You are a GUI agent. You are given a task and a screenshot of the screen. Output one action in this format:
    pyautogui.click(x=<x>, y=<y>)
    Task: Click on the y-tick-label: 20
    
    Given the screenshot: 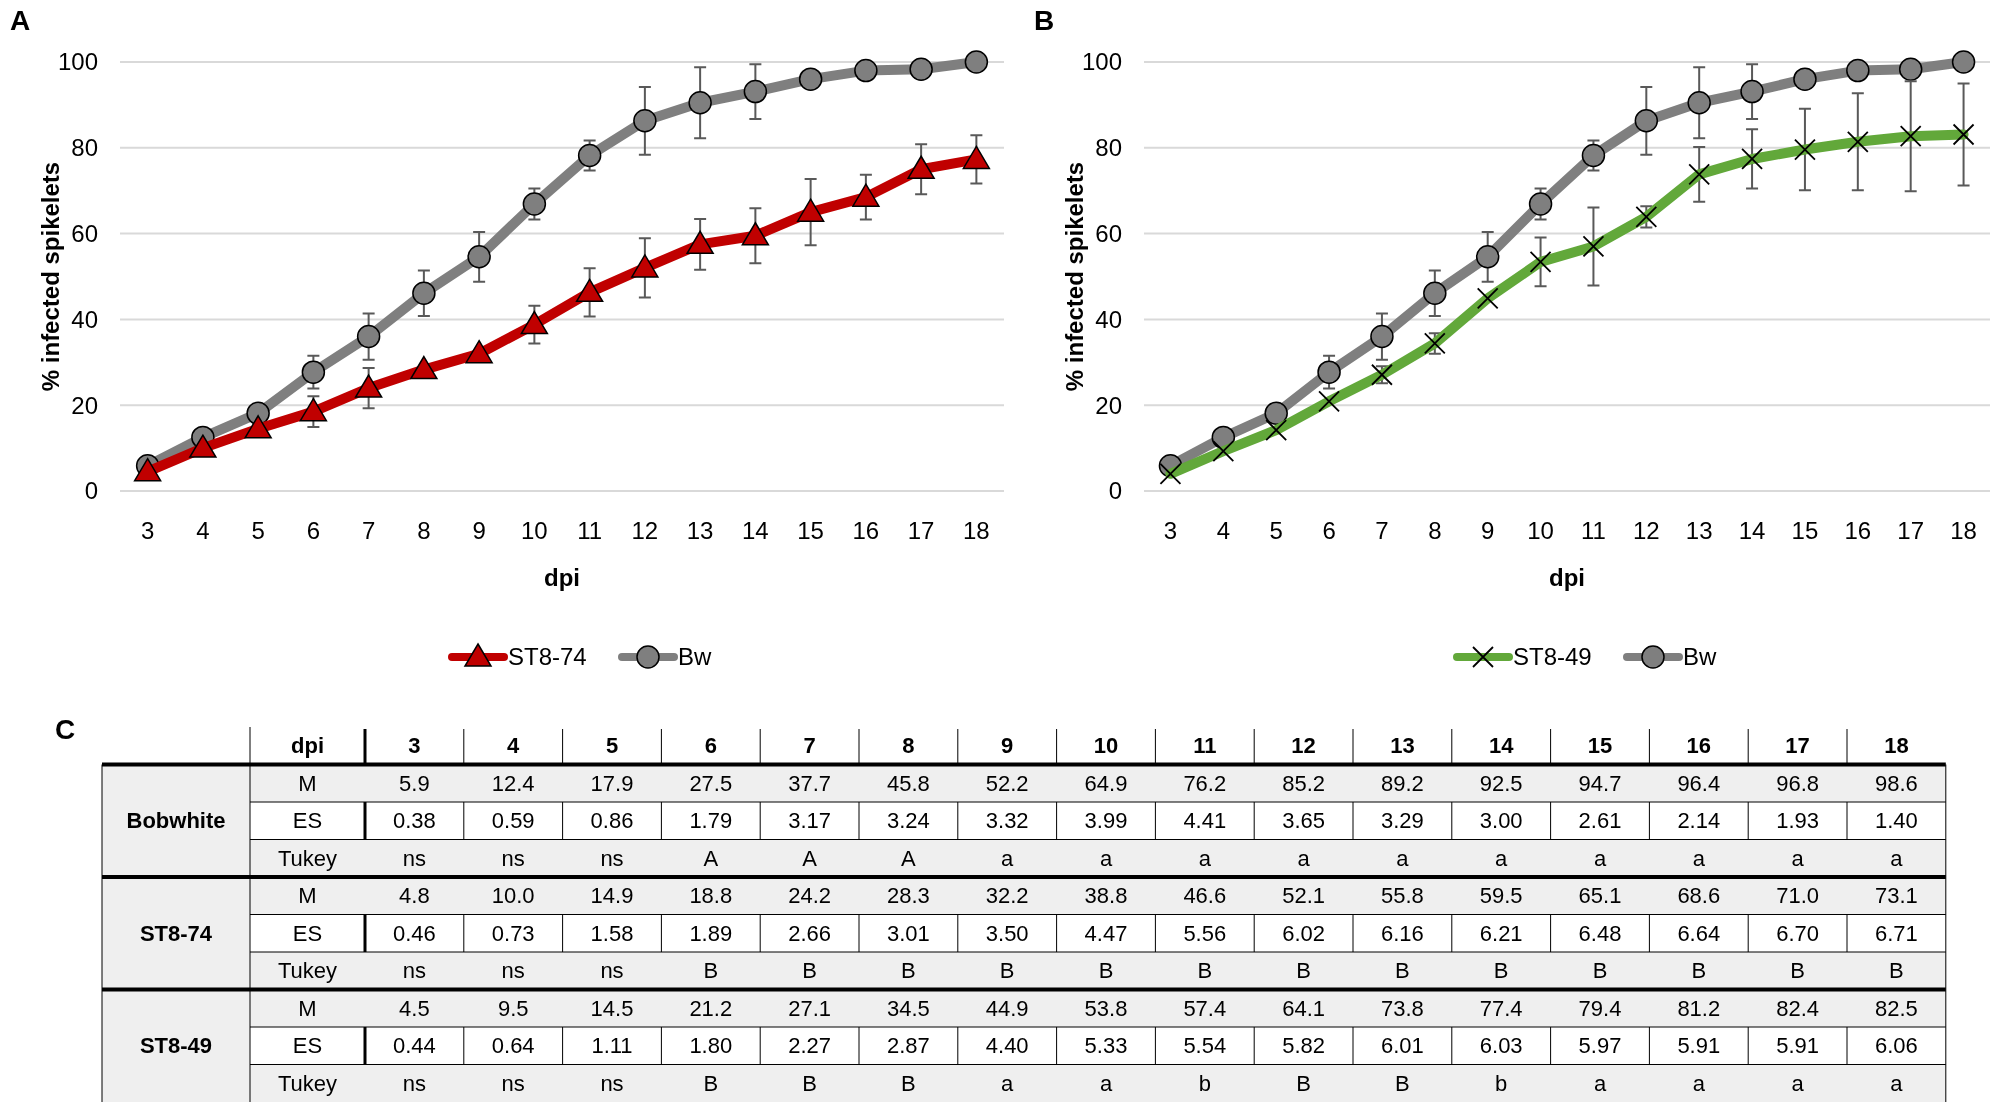 What is the action you would take?
    pyautogui.click(x=84, y=405)
    